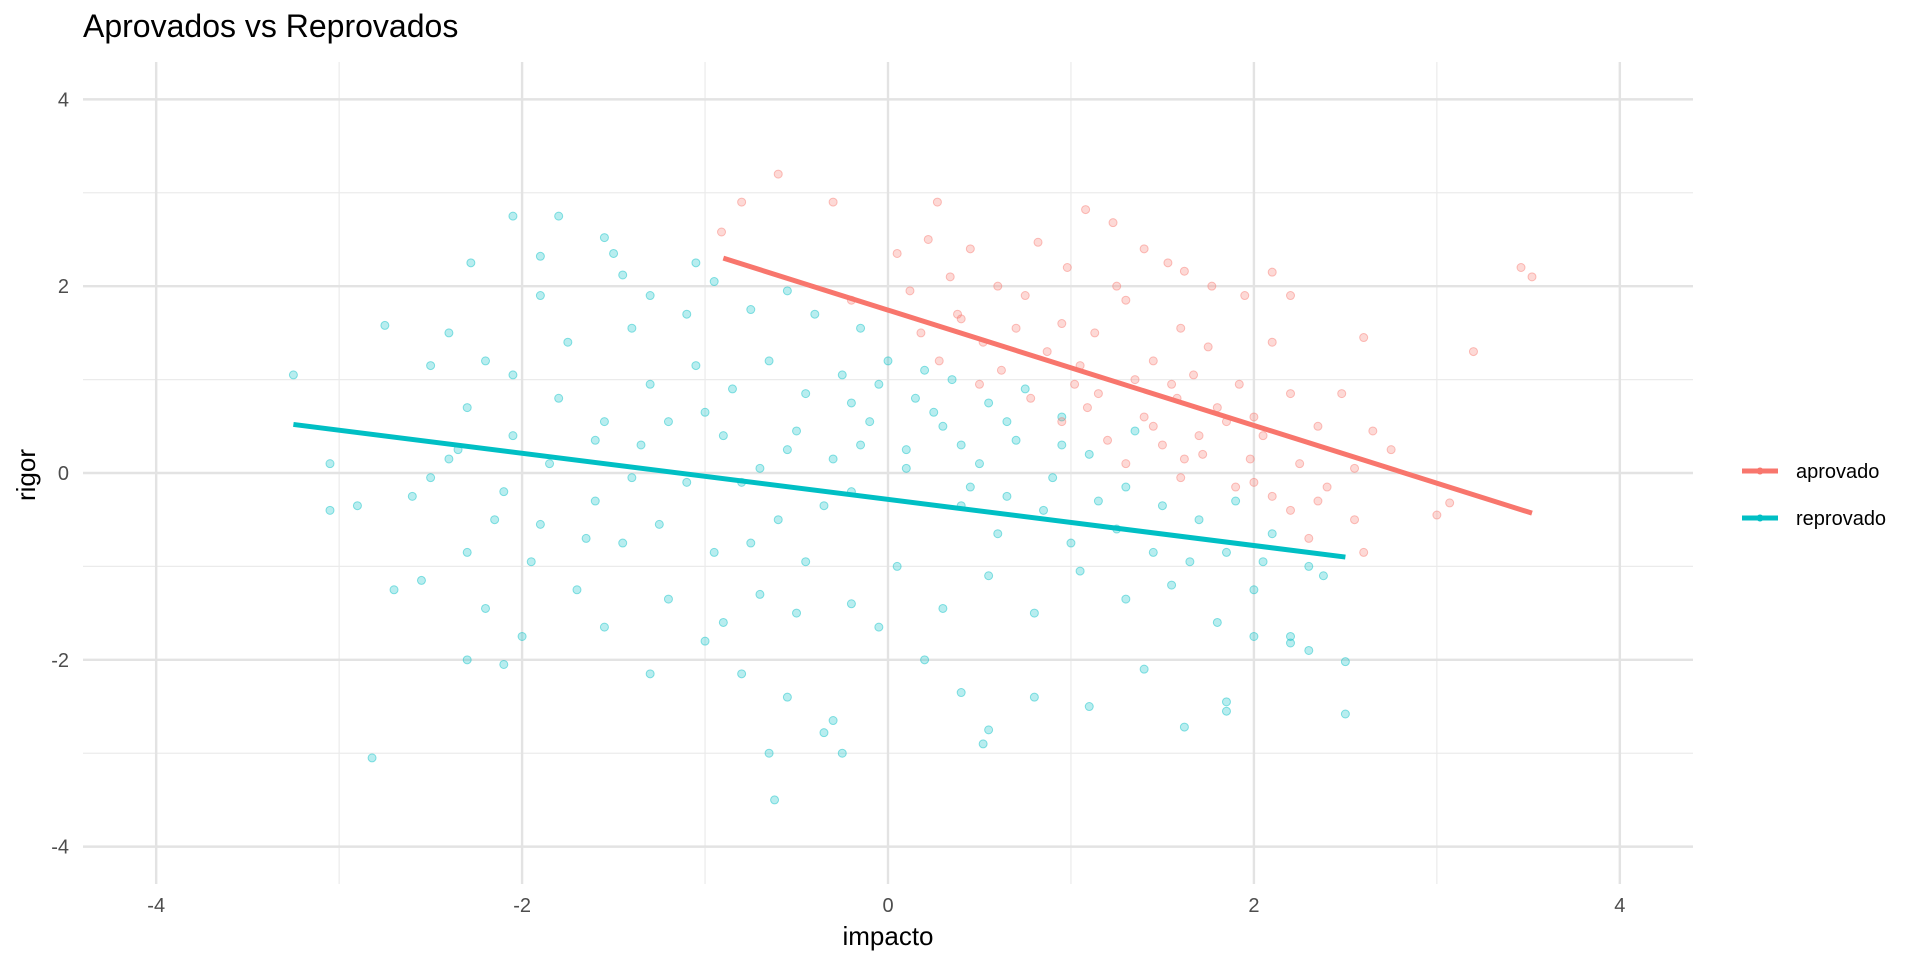  I want to click on legend-label-reprovado: reprovado, so click(1841, 519).